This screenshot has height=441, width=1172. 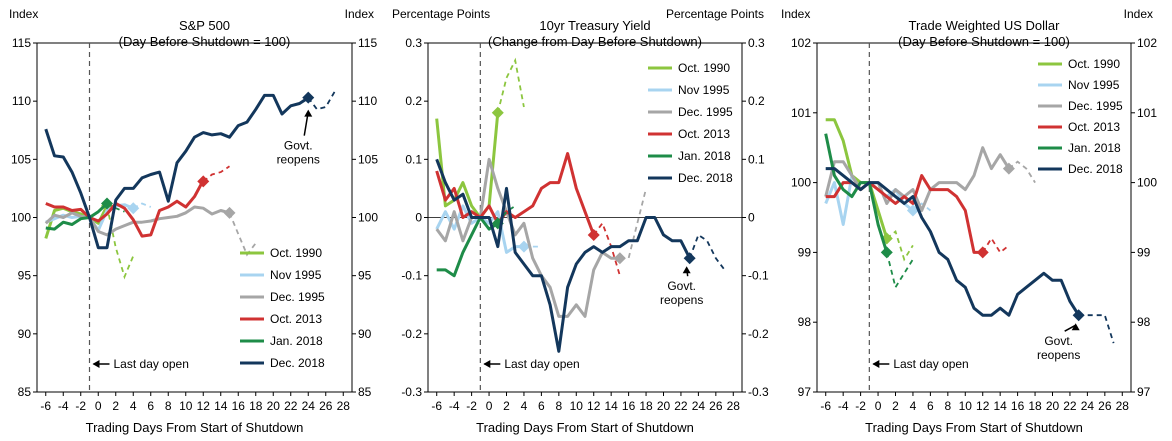 What do you see at coordinates (681, 300) in the screenshot?
I see `annotation-label: reopens` at bounding box center [681, 300].